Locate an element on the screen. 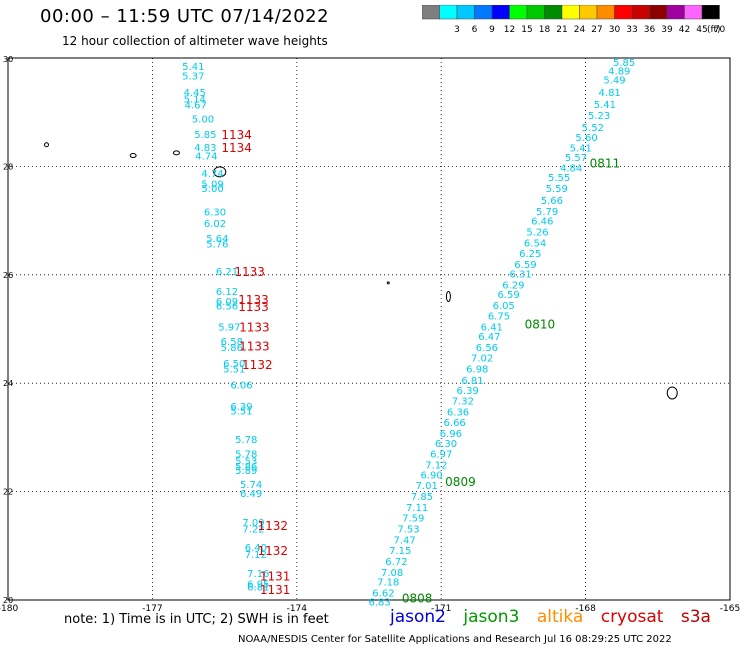 Image resolution: width=740 pixels, height=650 pixels. legend-unit: (ft) is located at coordinates (714, 30).